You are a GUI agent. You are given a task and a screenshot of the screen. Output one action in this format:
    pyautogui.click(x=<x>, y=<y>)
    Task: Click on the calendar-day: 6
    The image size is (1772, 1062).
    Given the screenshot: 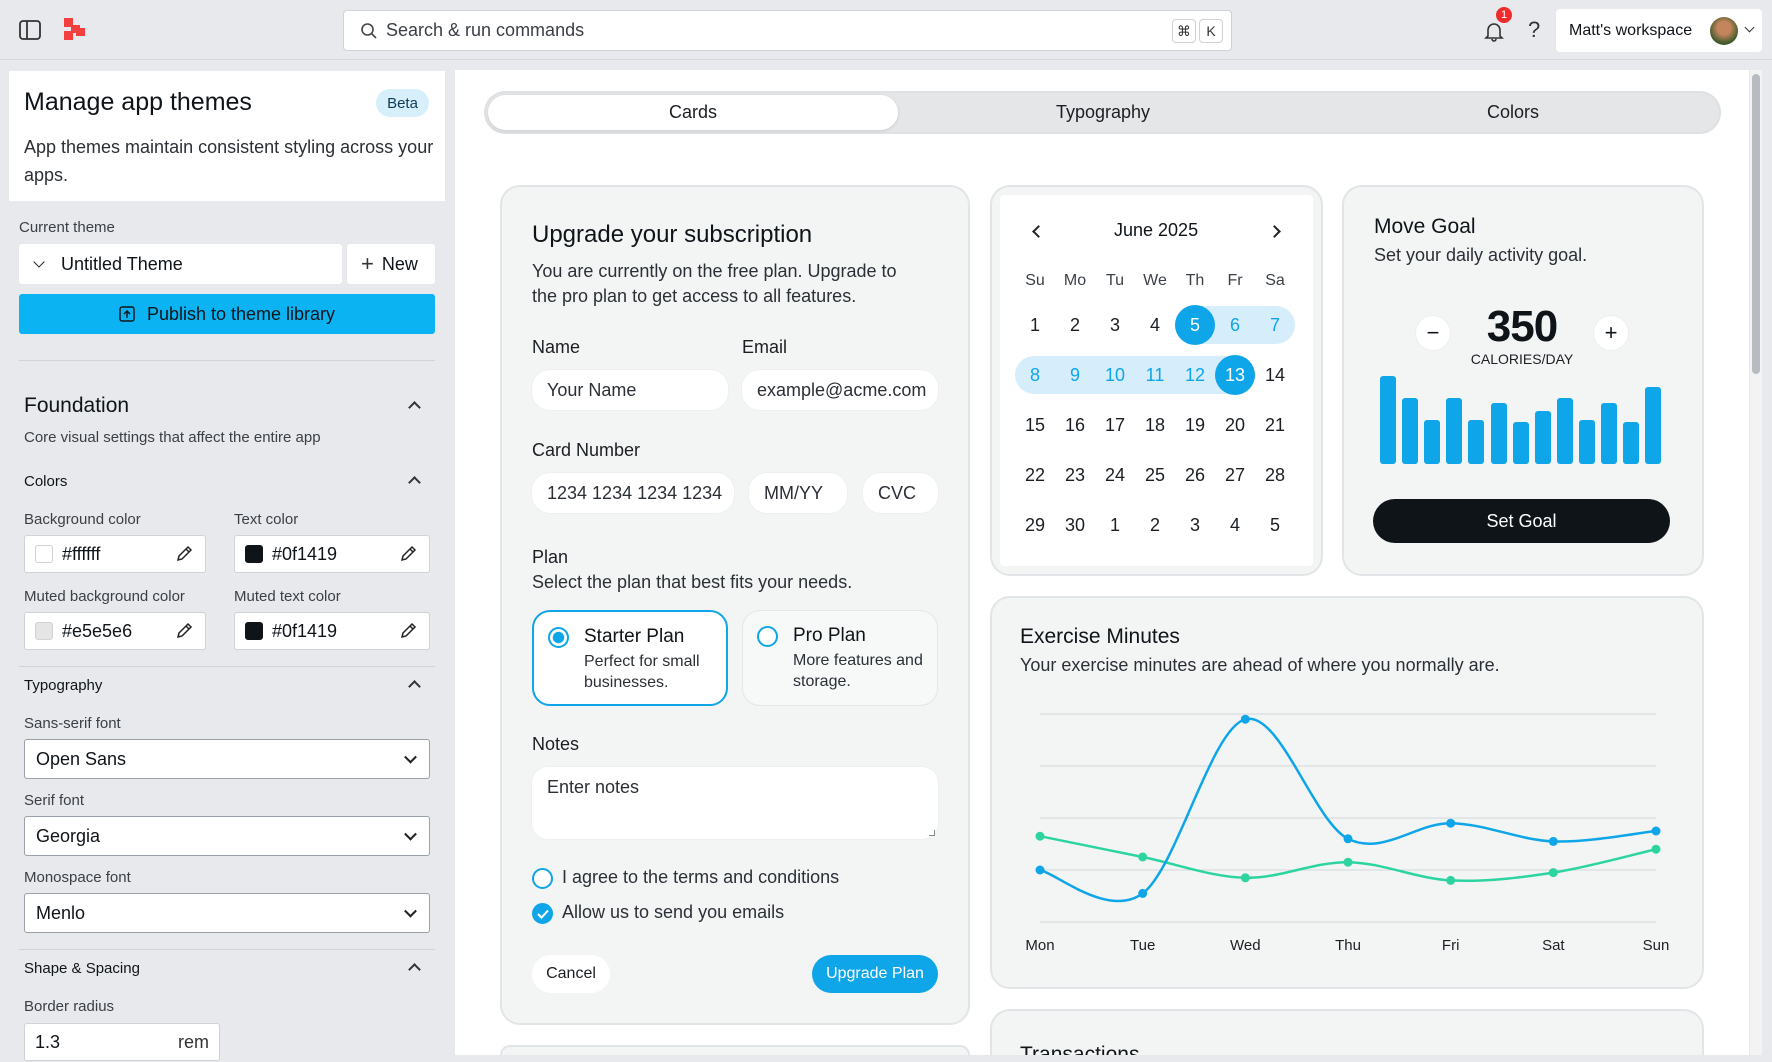 What is the action you would take?
    pyautogui.click(x=1234, y=324)
    